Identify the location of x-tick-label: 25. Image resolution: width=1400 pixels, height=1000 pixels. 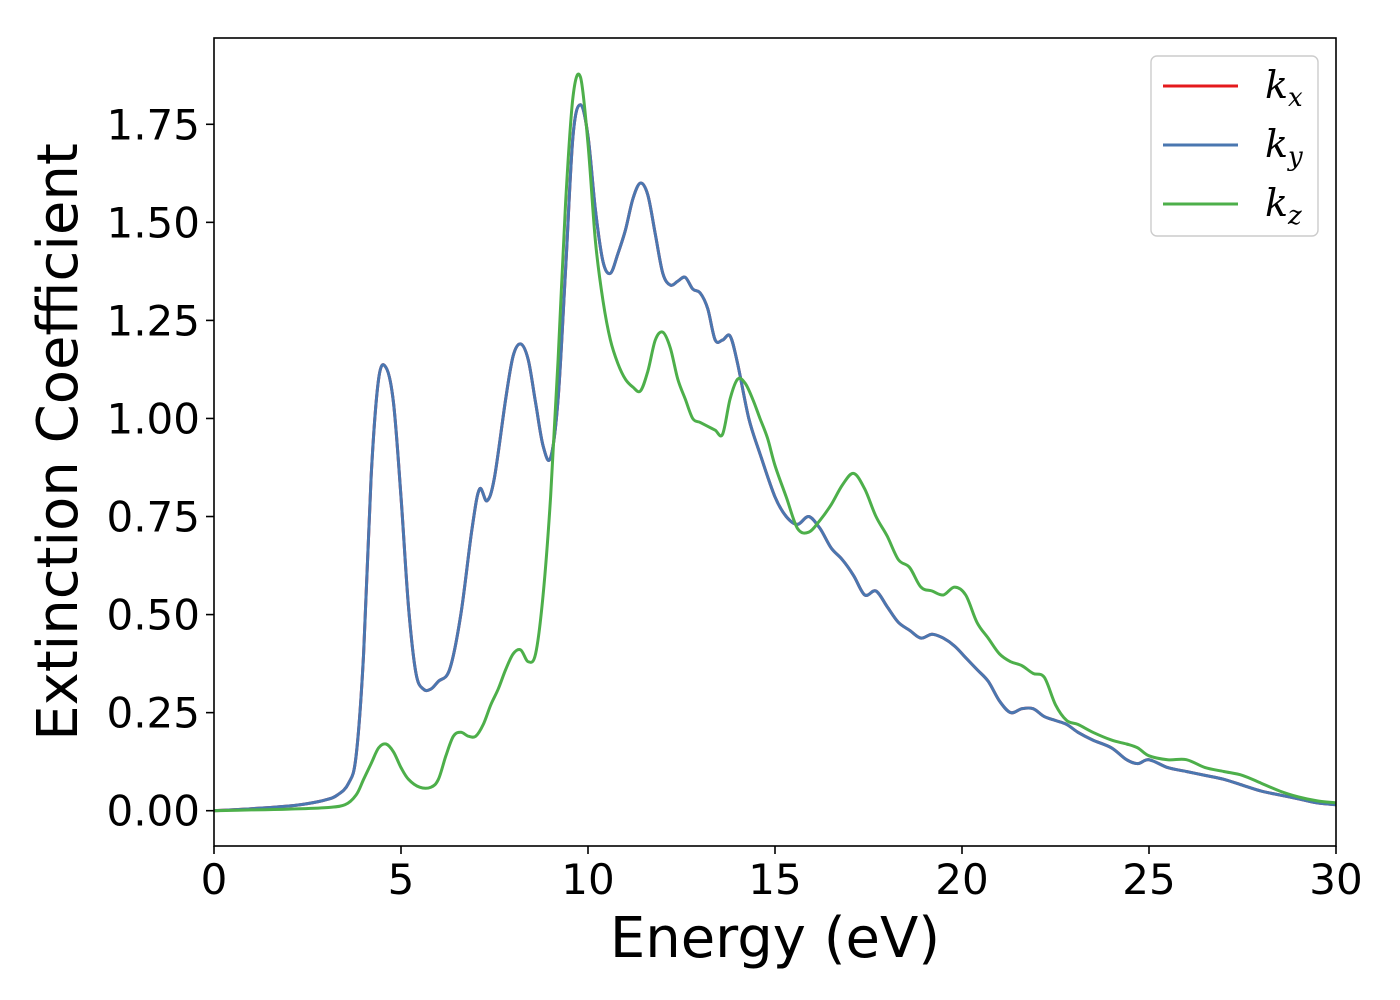
(1148, 879).